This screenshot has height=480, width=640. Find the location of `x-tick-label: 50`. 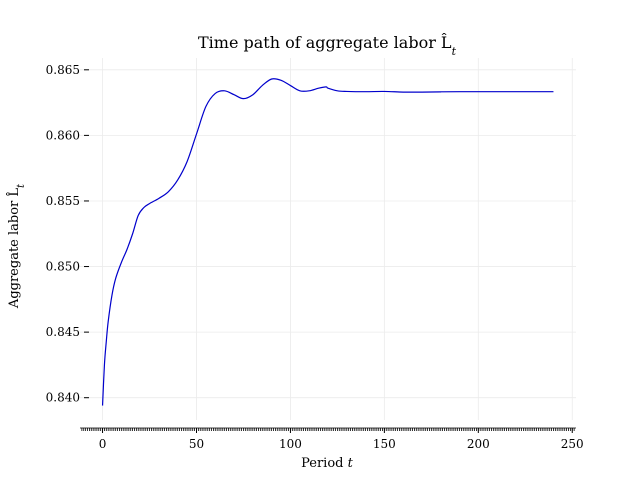

x-tick-label: 50 is located at coordinates (196, 444).